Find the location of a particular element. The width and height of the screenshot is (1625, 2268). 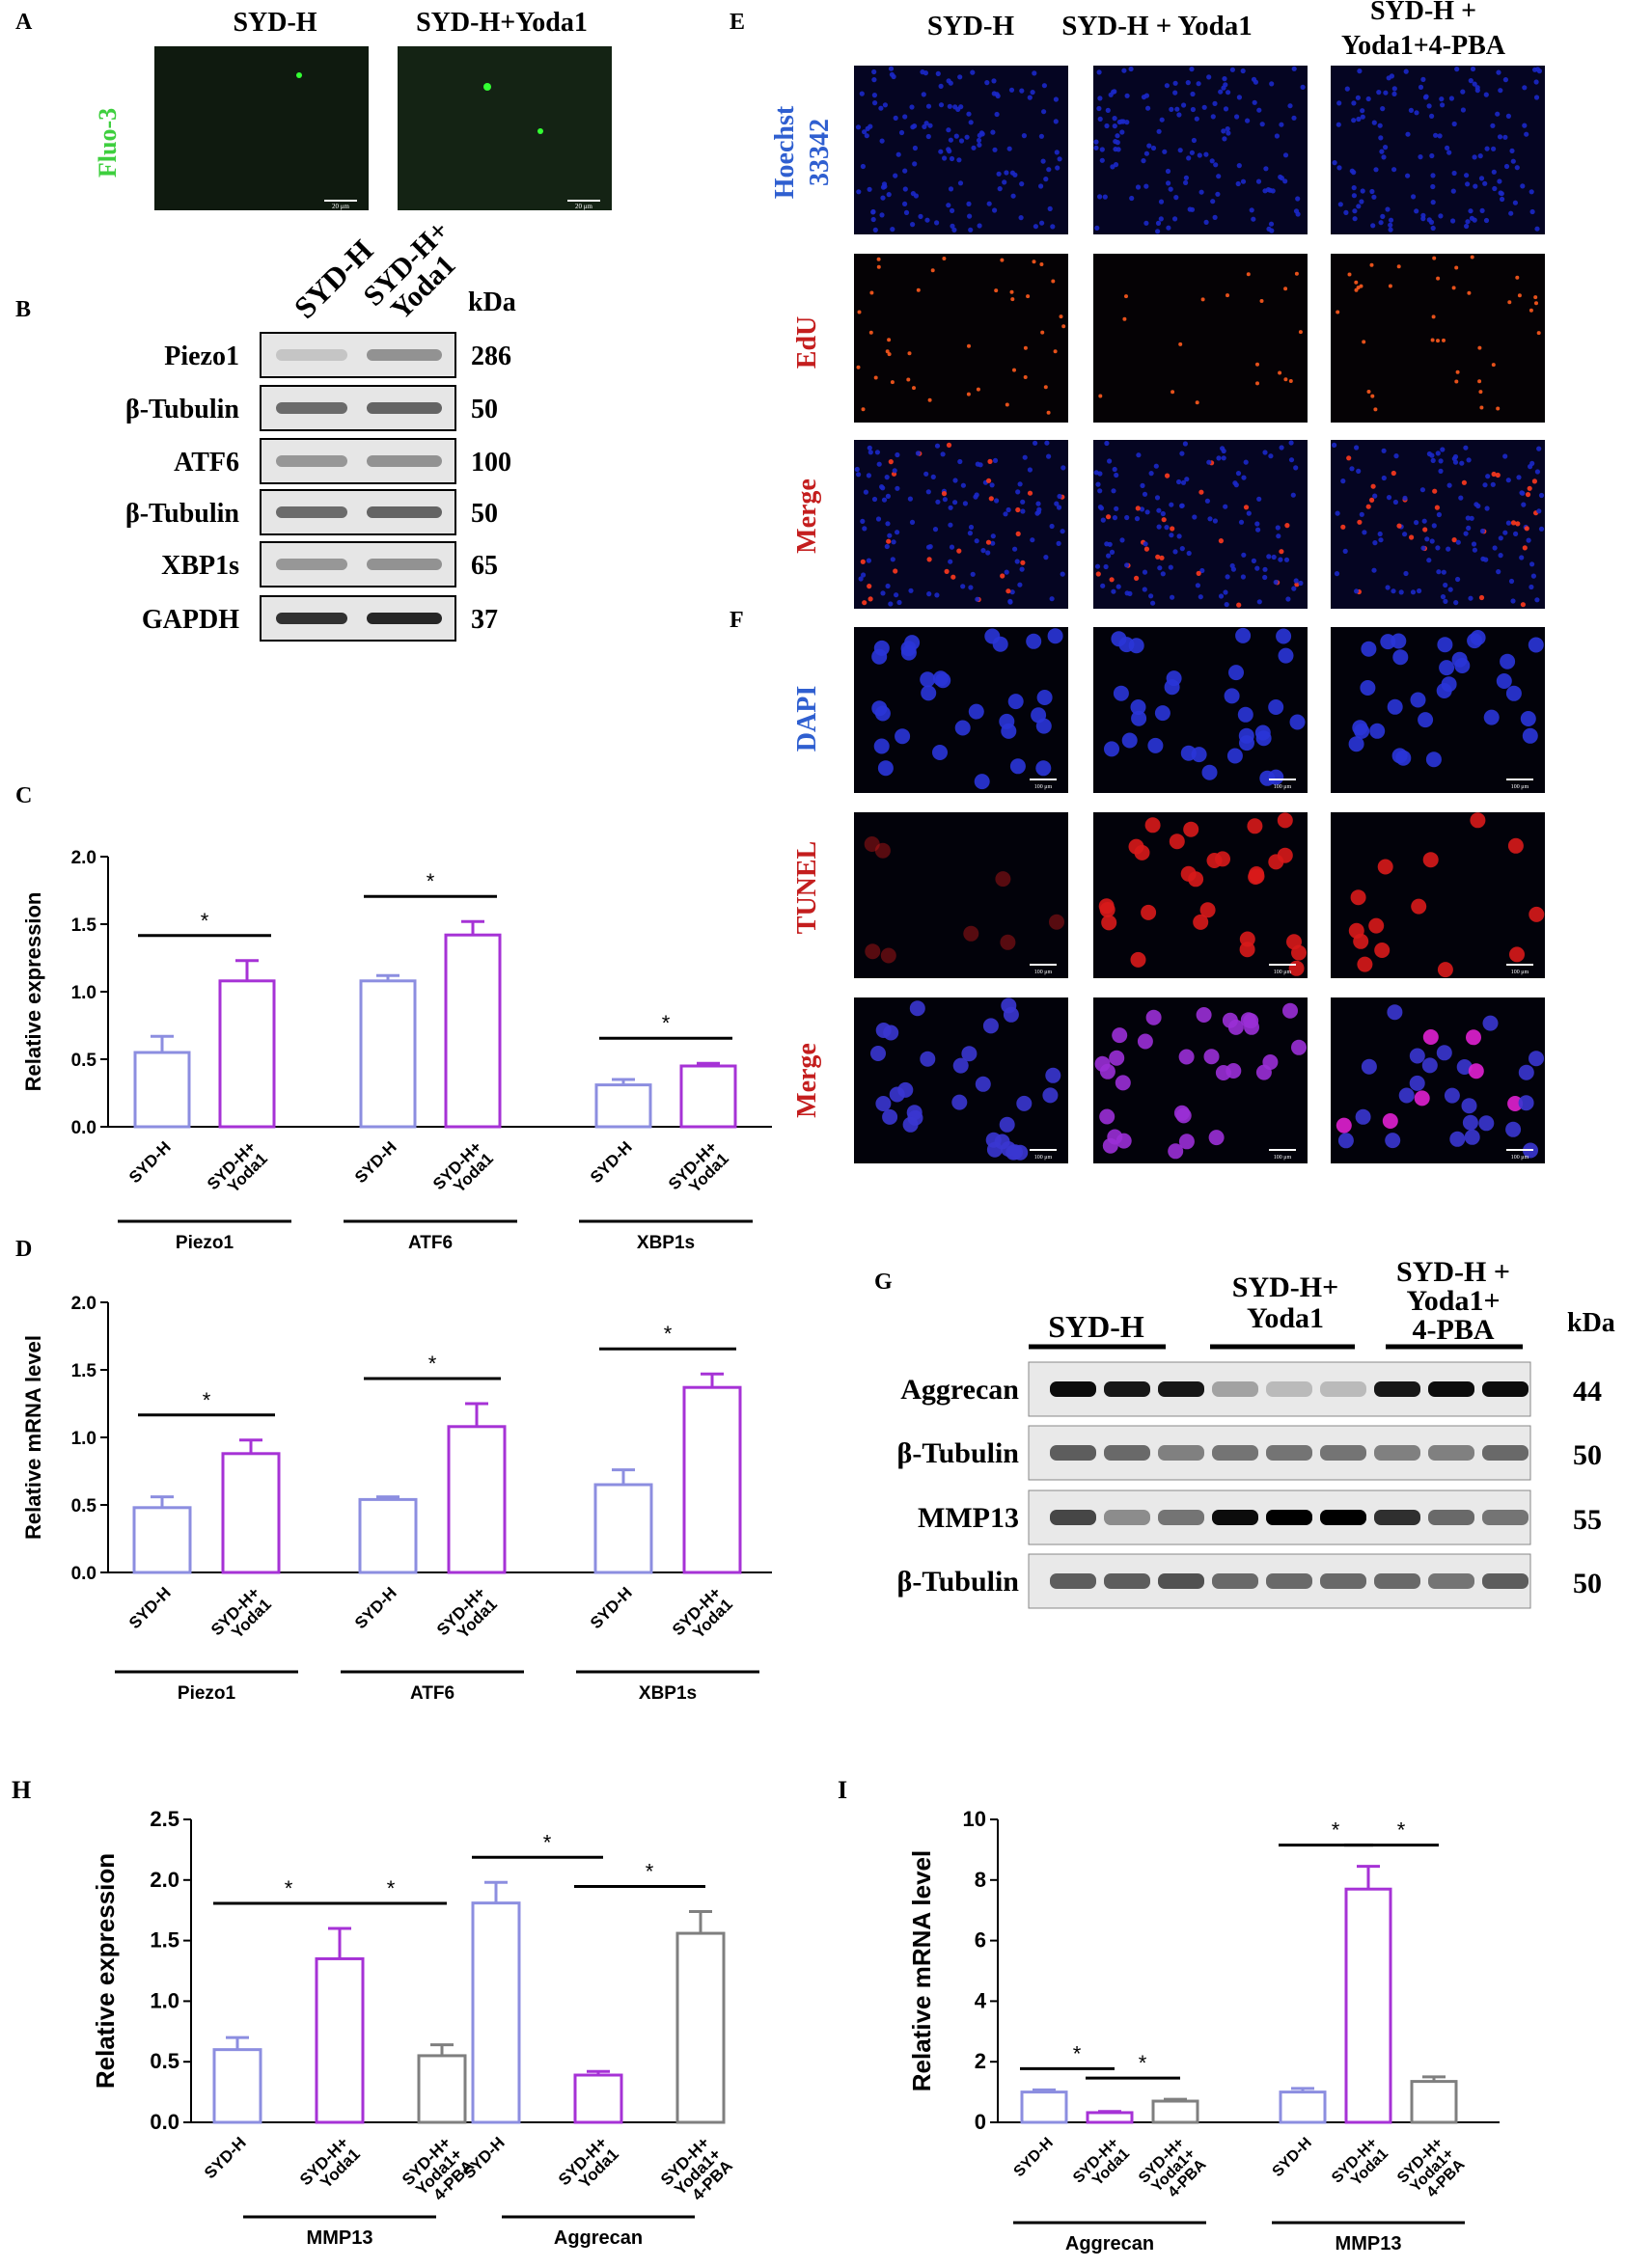

panel-b-col-syd-h: SYD-H is located at coordinates (333, 279).